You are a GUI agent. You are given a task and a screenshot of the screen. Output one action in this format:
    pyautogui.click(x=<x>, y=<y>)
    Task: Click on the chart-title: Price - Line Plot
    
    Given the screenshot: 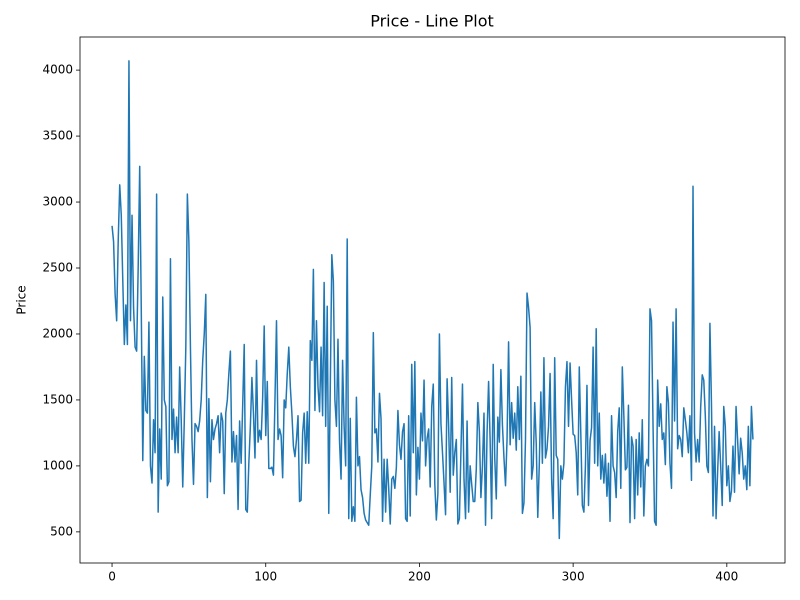 What is the action you would take?
    pyautogui.click(x=432, y=21)
    